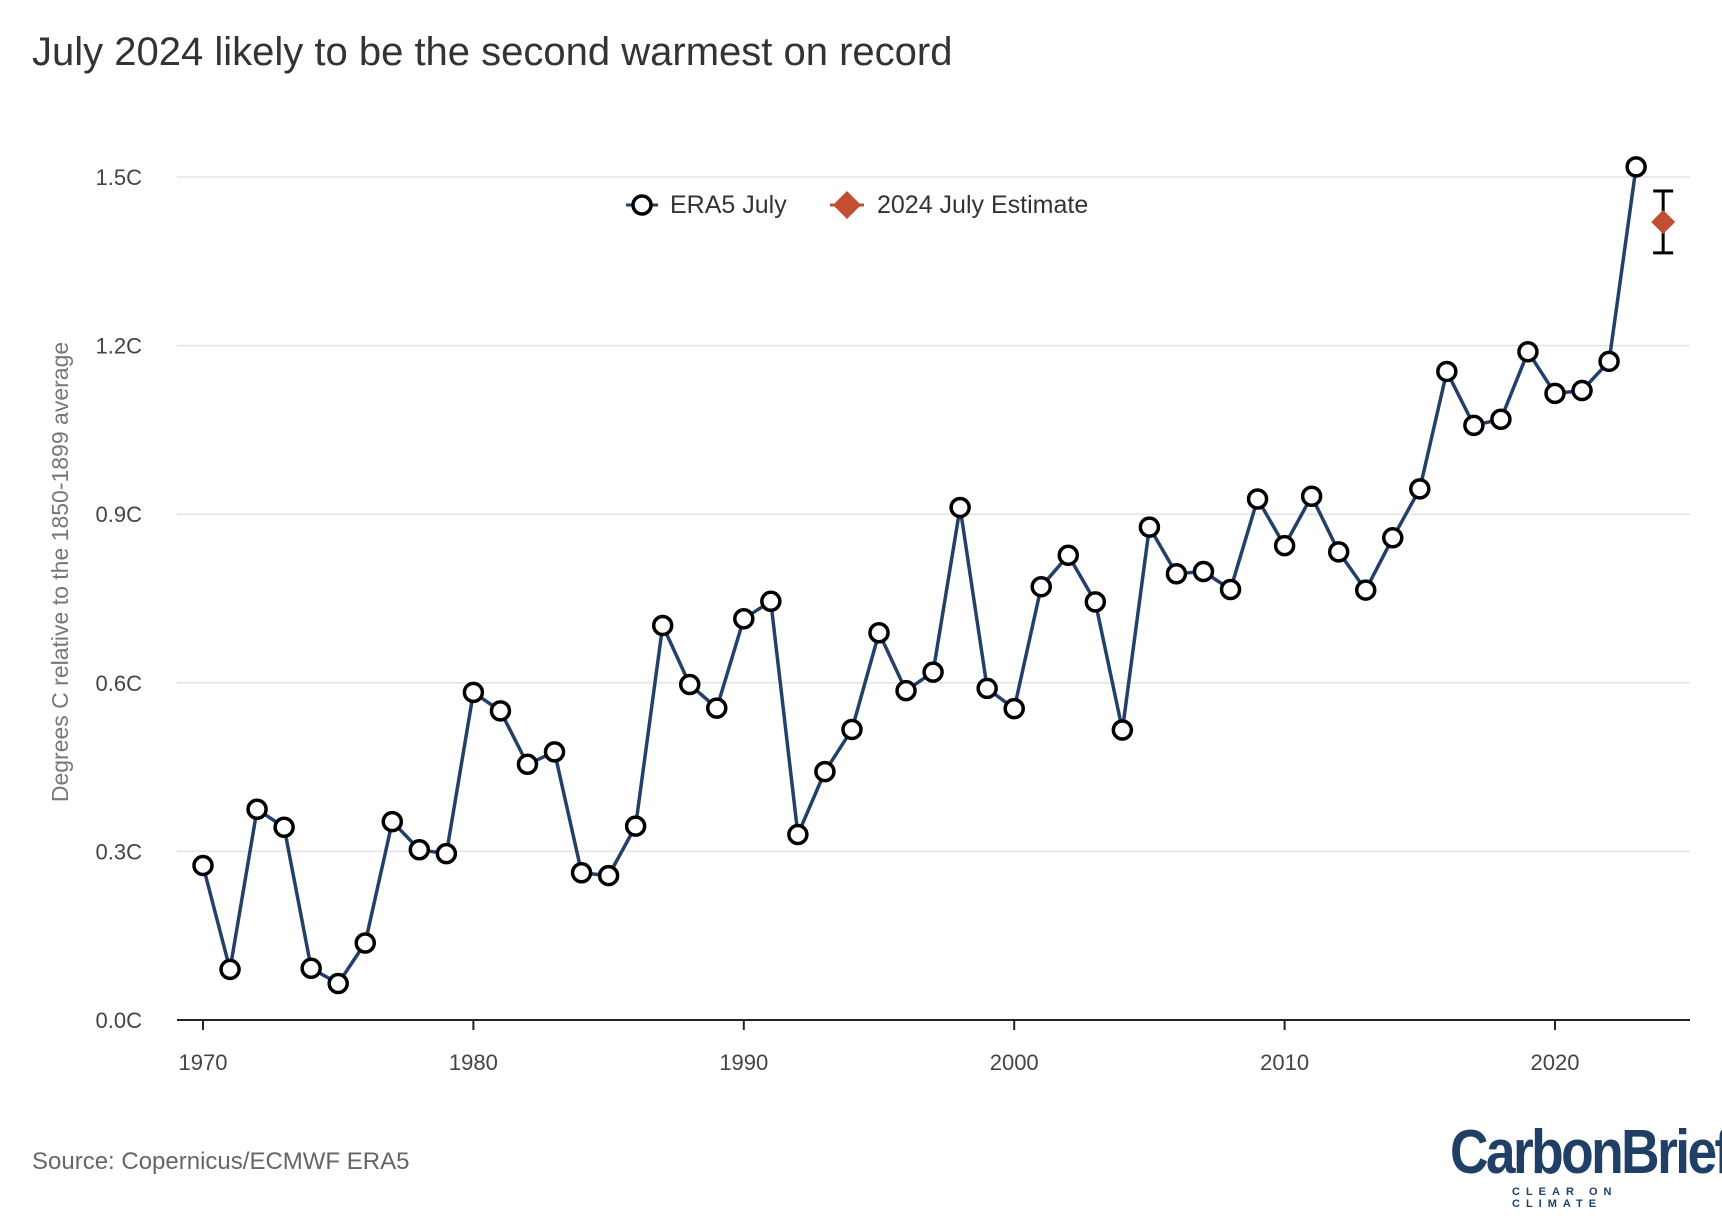 This screenshot has height=1216, width=1722. I want to click on legend-diamond-icon, so click(847, 205).